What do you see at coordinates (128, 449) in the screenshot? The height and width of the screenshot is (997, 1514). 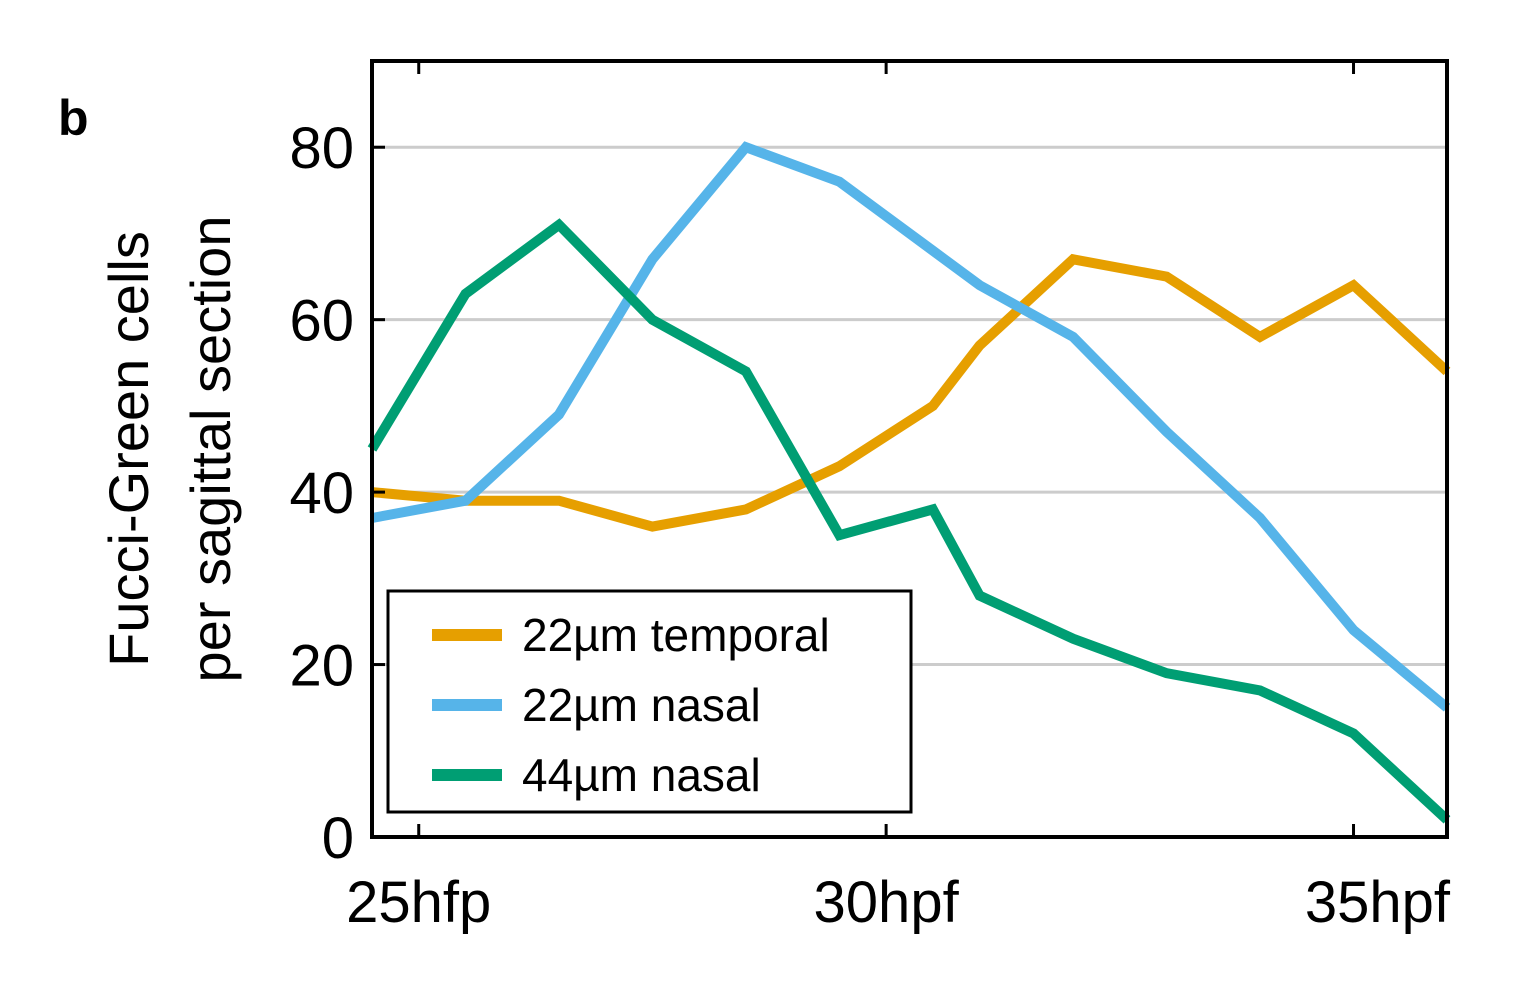 I see `y-axis-title-line-1: Fucci-Green cells` at bounding box center [128, 449].